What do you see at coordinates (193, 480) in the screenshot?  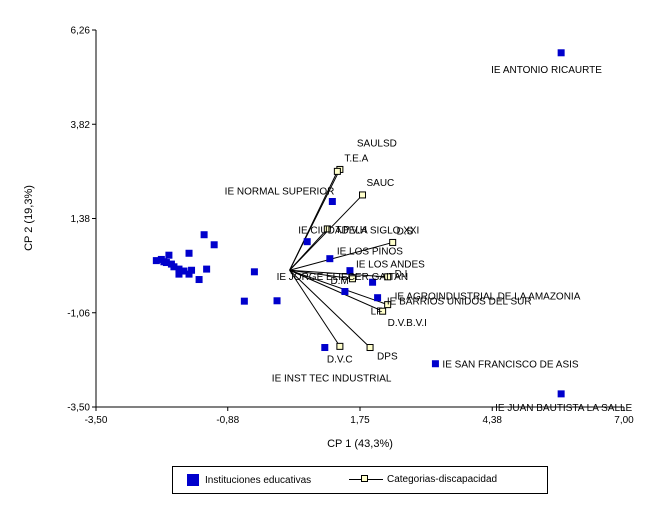 I see `legend-swatch-filled-square-icon` at bounding box center [193, 480].